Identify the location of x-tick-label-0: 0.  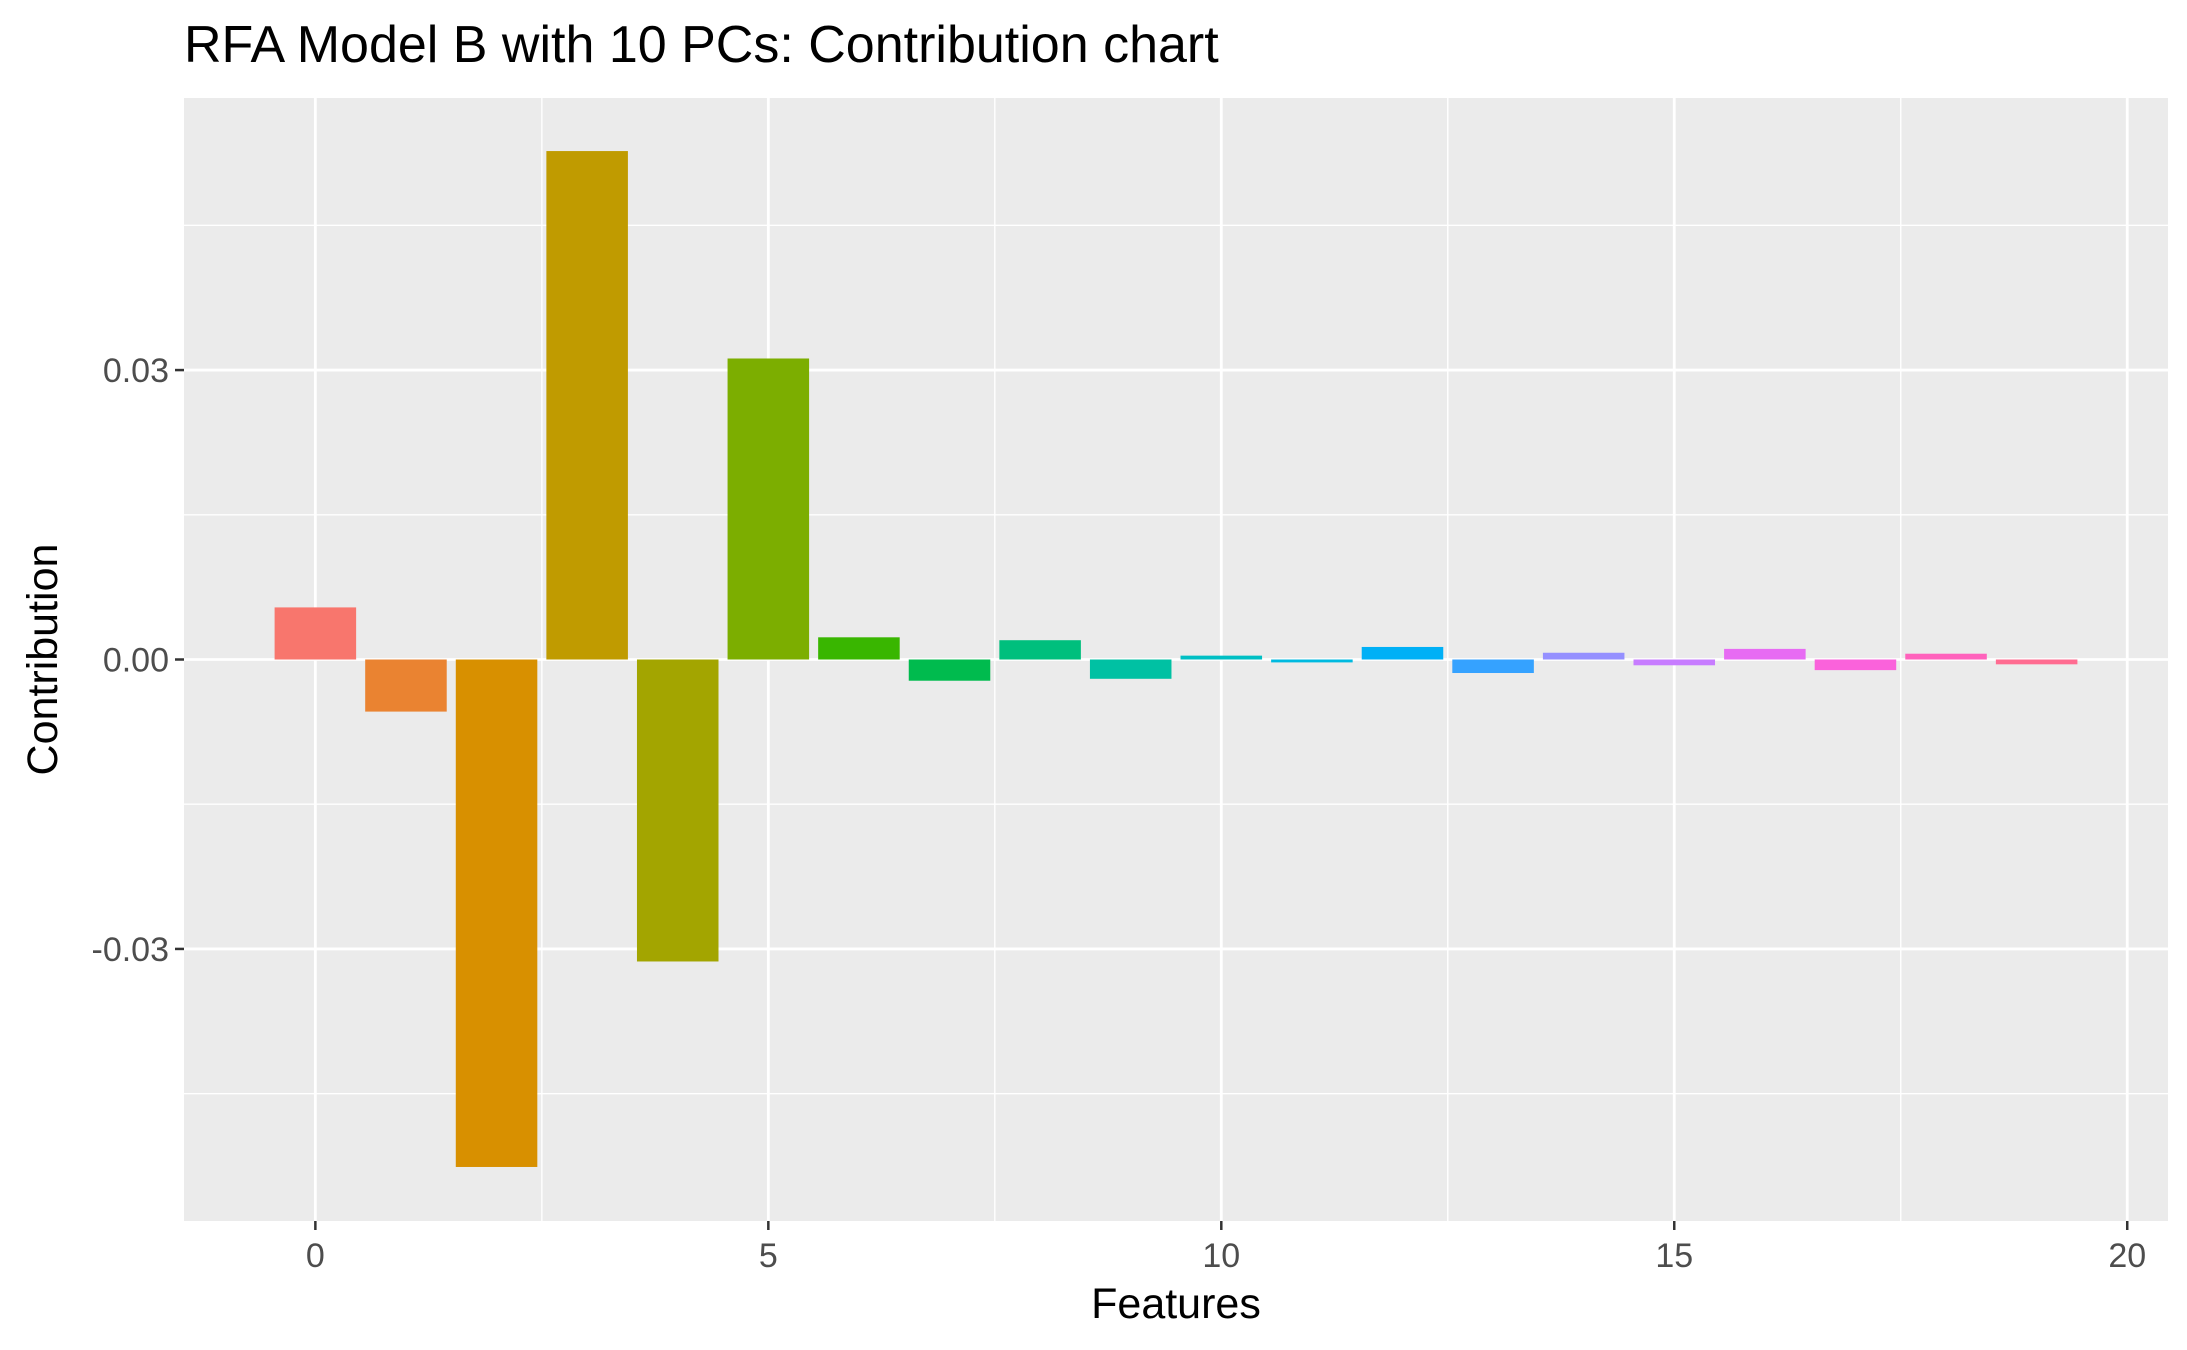
(315, 1256).